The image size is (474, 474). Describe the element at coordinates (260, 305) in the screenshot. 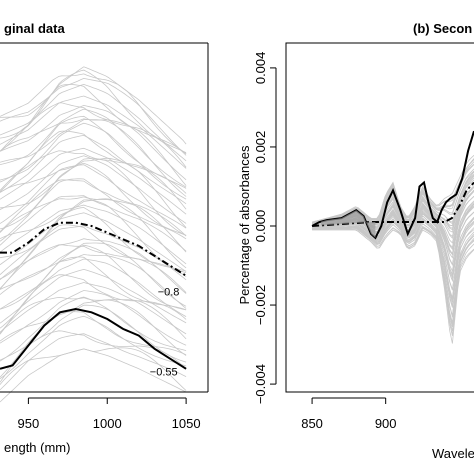

I see `y-tick-label: −0.002` at that location.